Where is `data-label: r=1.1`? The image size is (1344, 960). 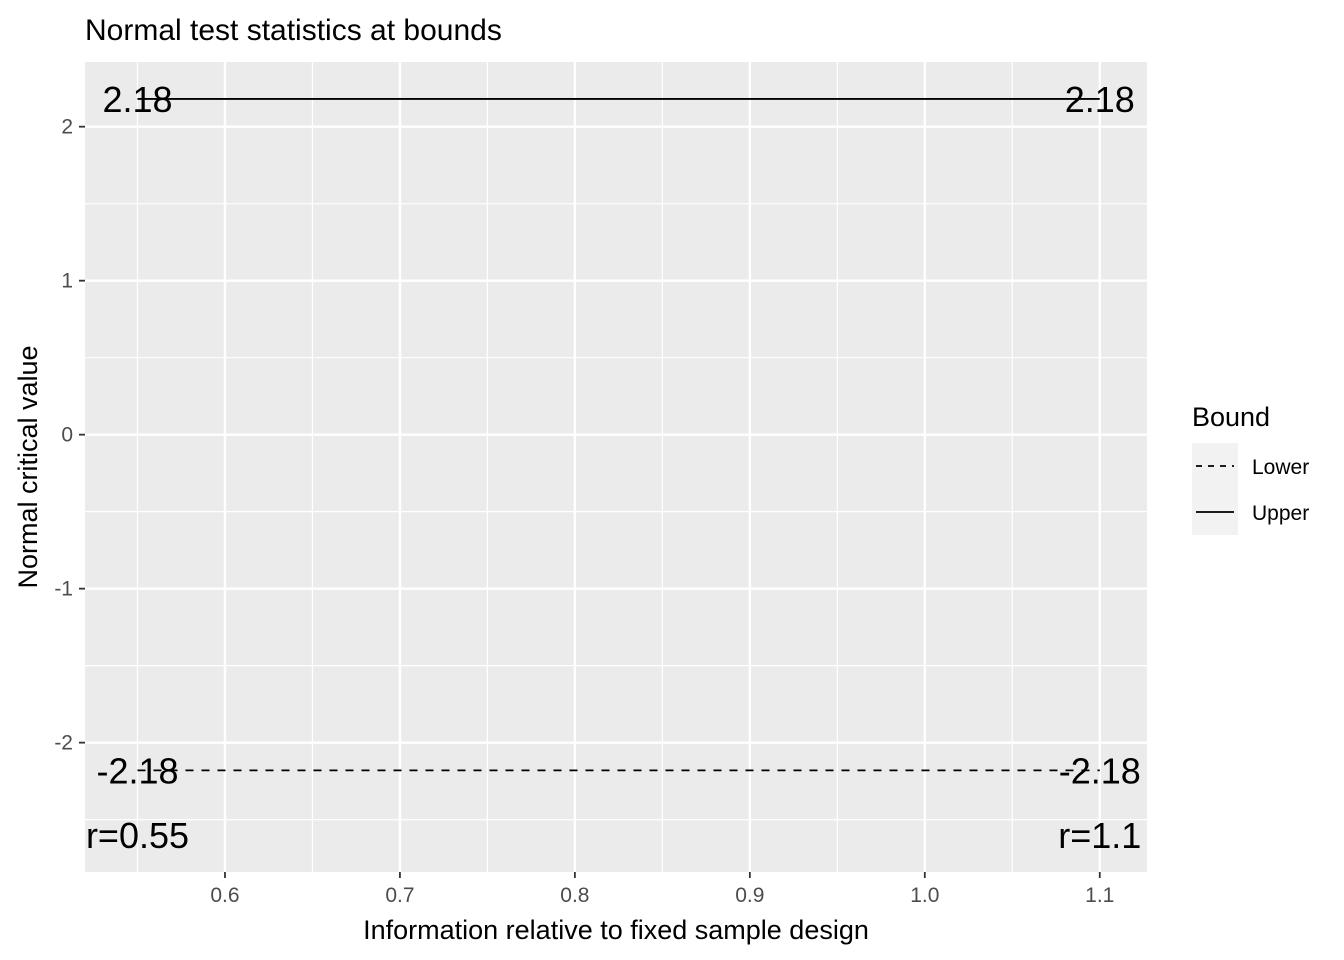
data-label: r=1.1 is located at coordinates (1099, 835).